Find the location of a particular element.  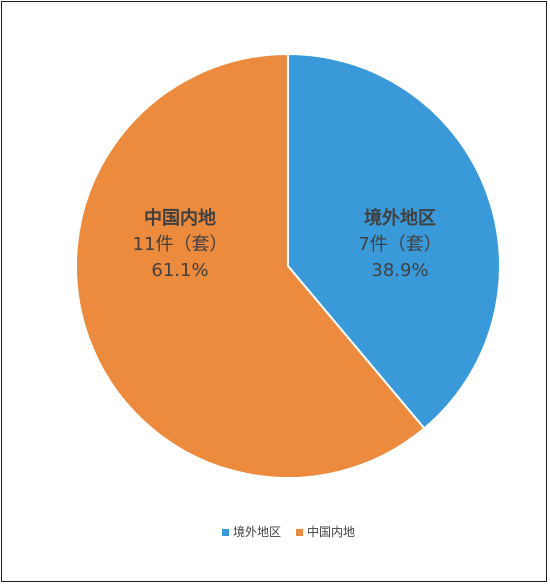

slice-count-label-2: 11件（套） is located at coordinates (180, 244).